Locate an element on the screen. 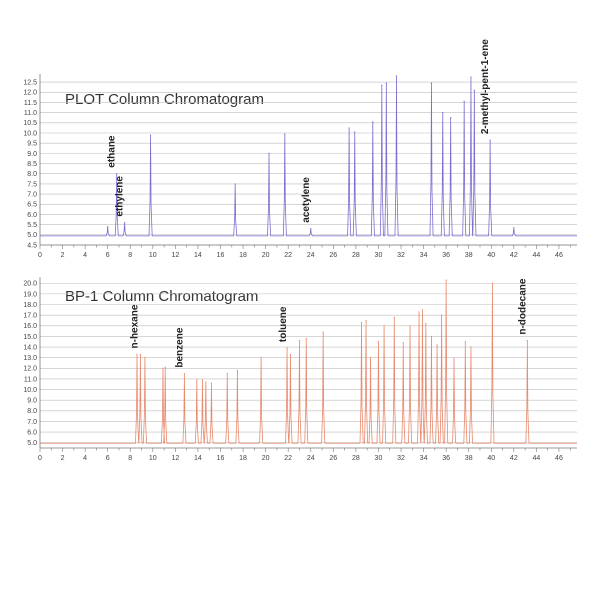 Image resolution: width=600 pixels, height=600 pixels. x-tick-label: 14 is located at coordinates (198, 458).